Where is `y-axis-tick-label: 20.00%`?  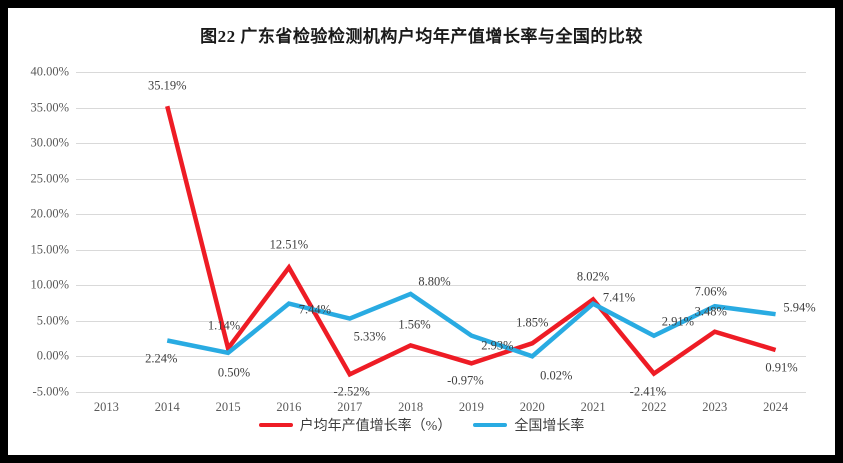 y-axis-tick-label: 20.00% is located at coordinates (49, 213).